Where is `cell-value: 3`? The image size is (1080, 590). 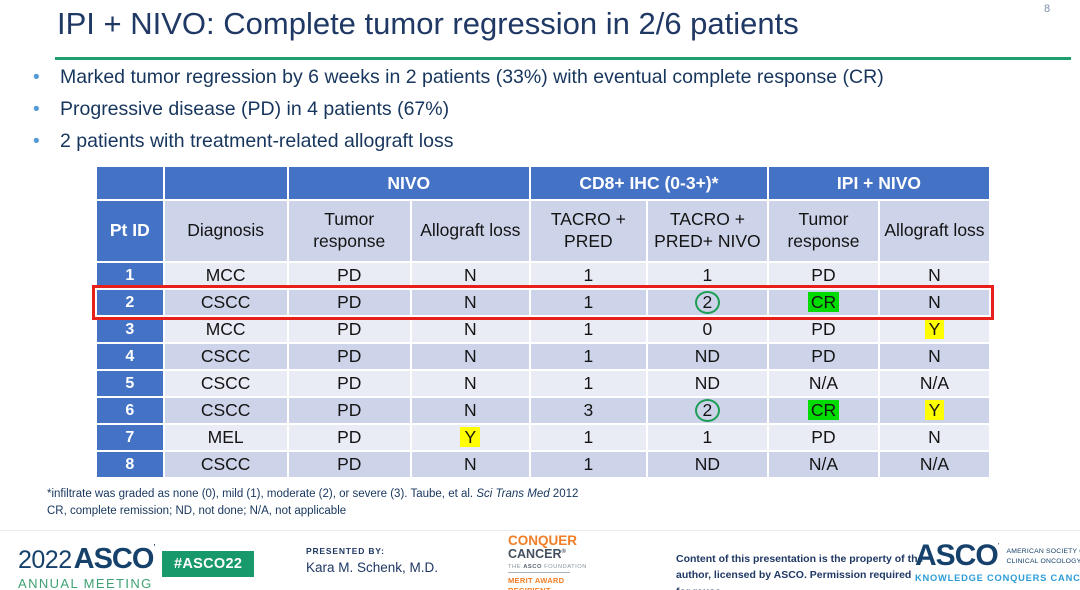 cell-value: 3 is located at coordinates (588, 409).